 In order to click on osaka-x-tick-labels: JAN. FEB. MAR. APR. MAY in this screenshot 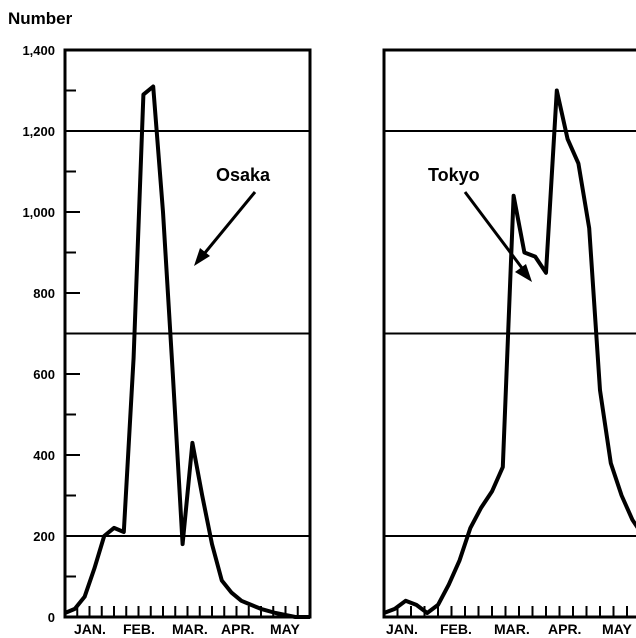, I will do `click(187, 629)`.